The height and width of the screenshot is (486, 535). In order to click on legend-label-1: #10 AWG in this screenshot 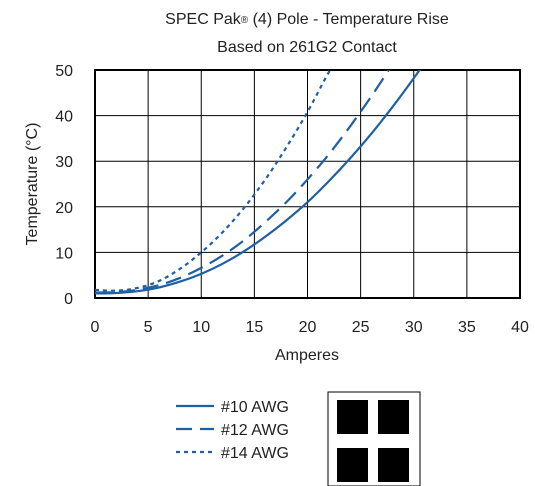, I will do `click(255, 407)`.